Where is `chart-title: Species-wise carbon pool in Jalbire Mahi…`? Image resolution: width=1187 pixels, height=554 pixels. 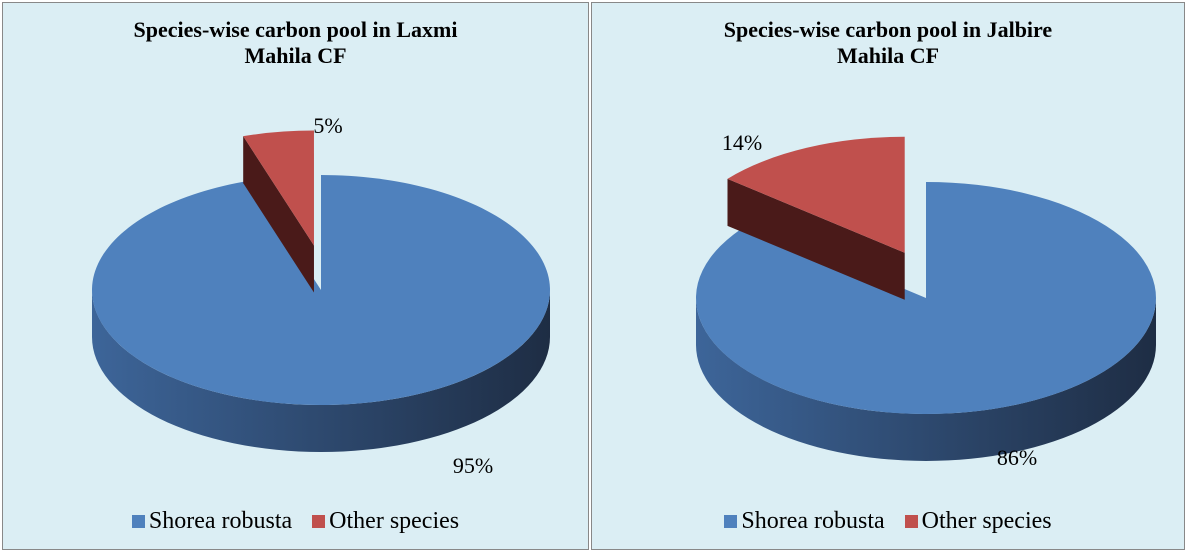 chart-title: Species-wise carbon pool in Jalbire Mahi… is located at coordinates (888, 42).